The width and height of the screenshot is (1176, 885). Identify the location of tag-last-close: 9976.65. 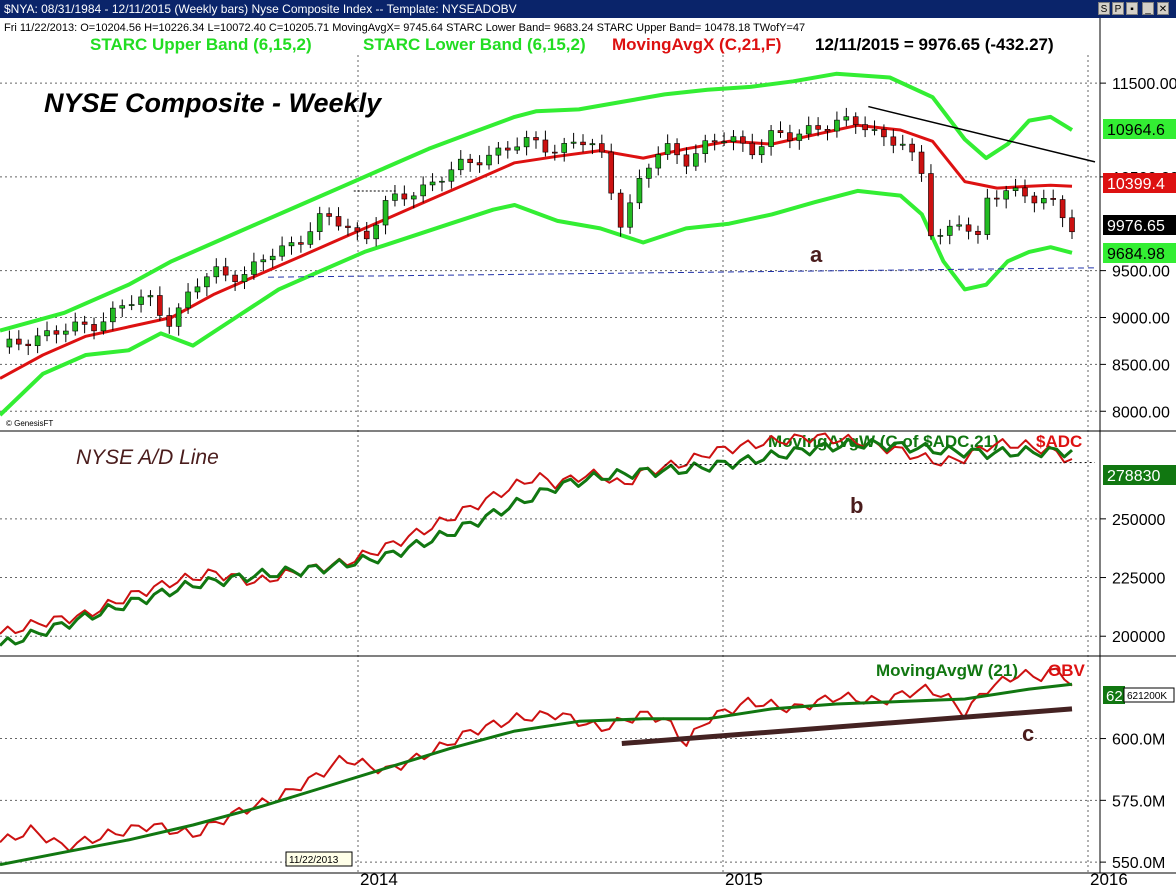
(1136, 226).